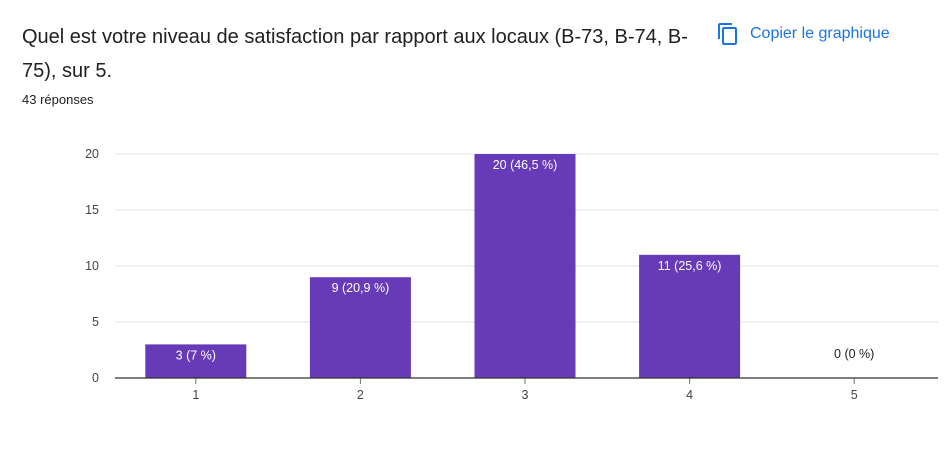  Describe the element at coordinates (92, 210) in the screenshot. I see `y-tick-label: 15` at that location.